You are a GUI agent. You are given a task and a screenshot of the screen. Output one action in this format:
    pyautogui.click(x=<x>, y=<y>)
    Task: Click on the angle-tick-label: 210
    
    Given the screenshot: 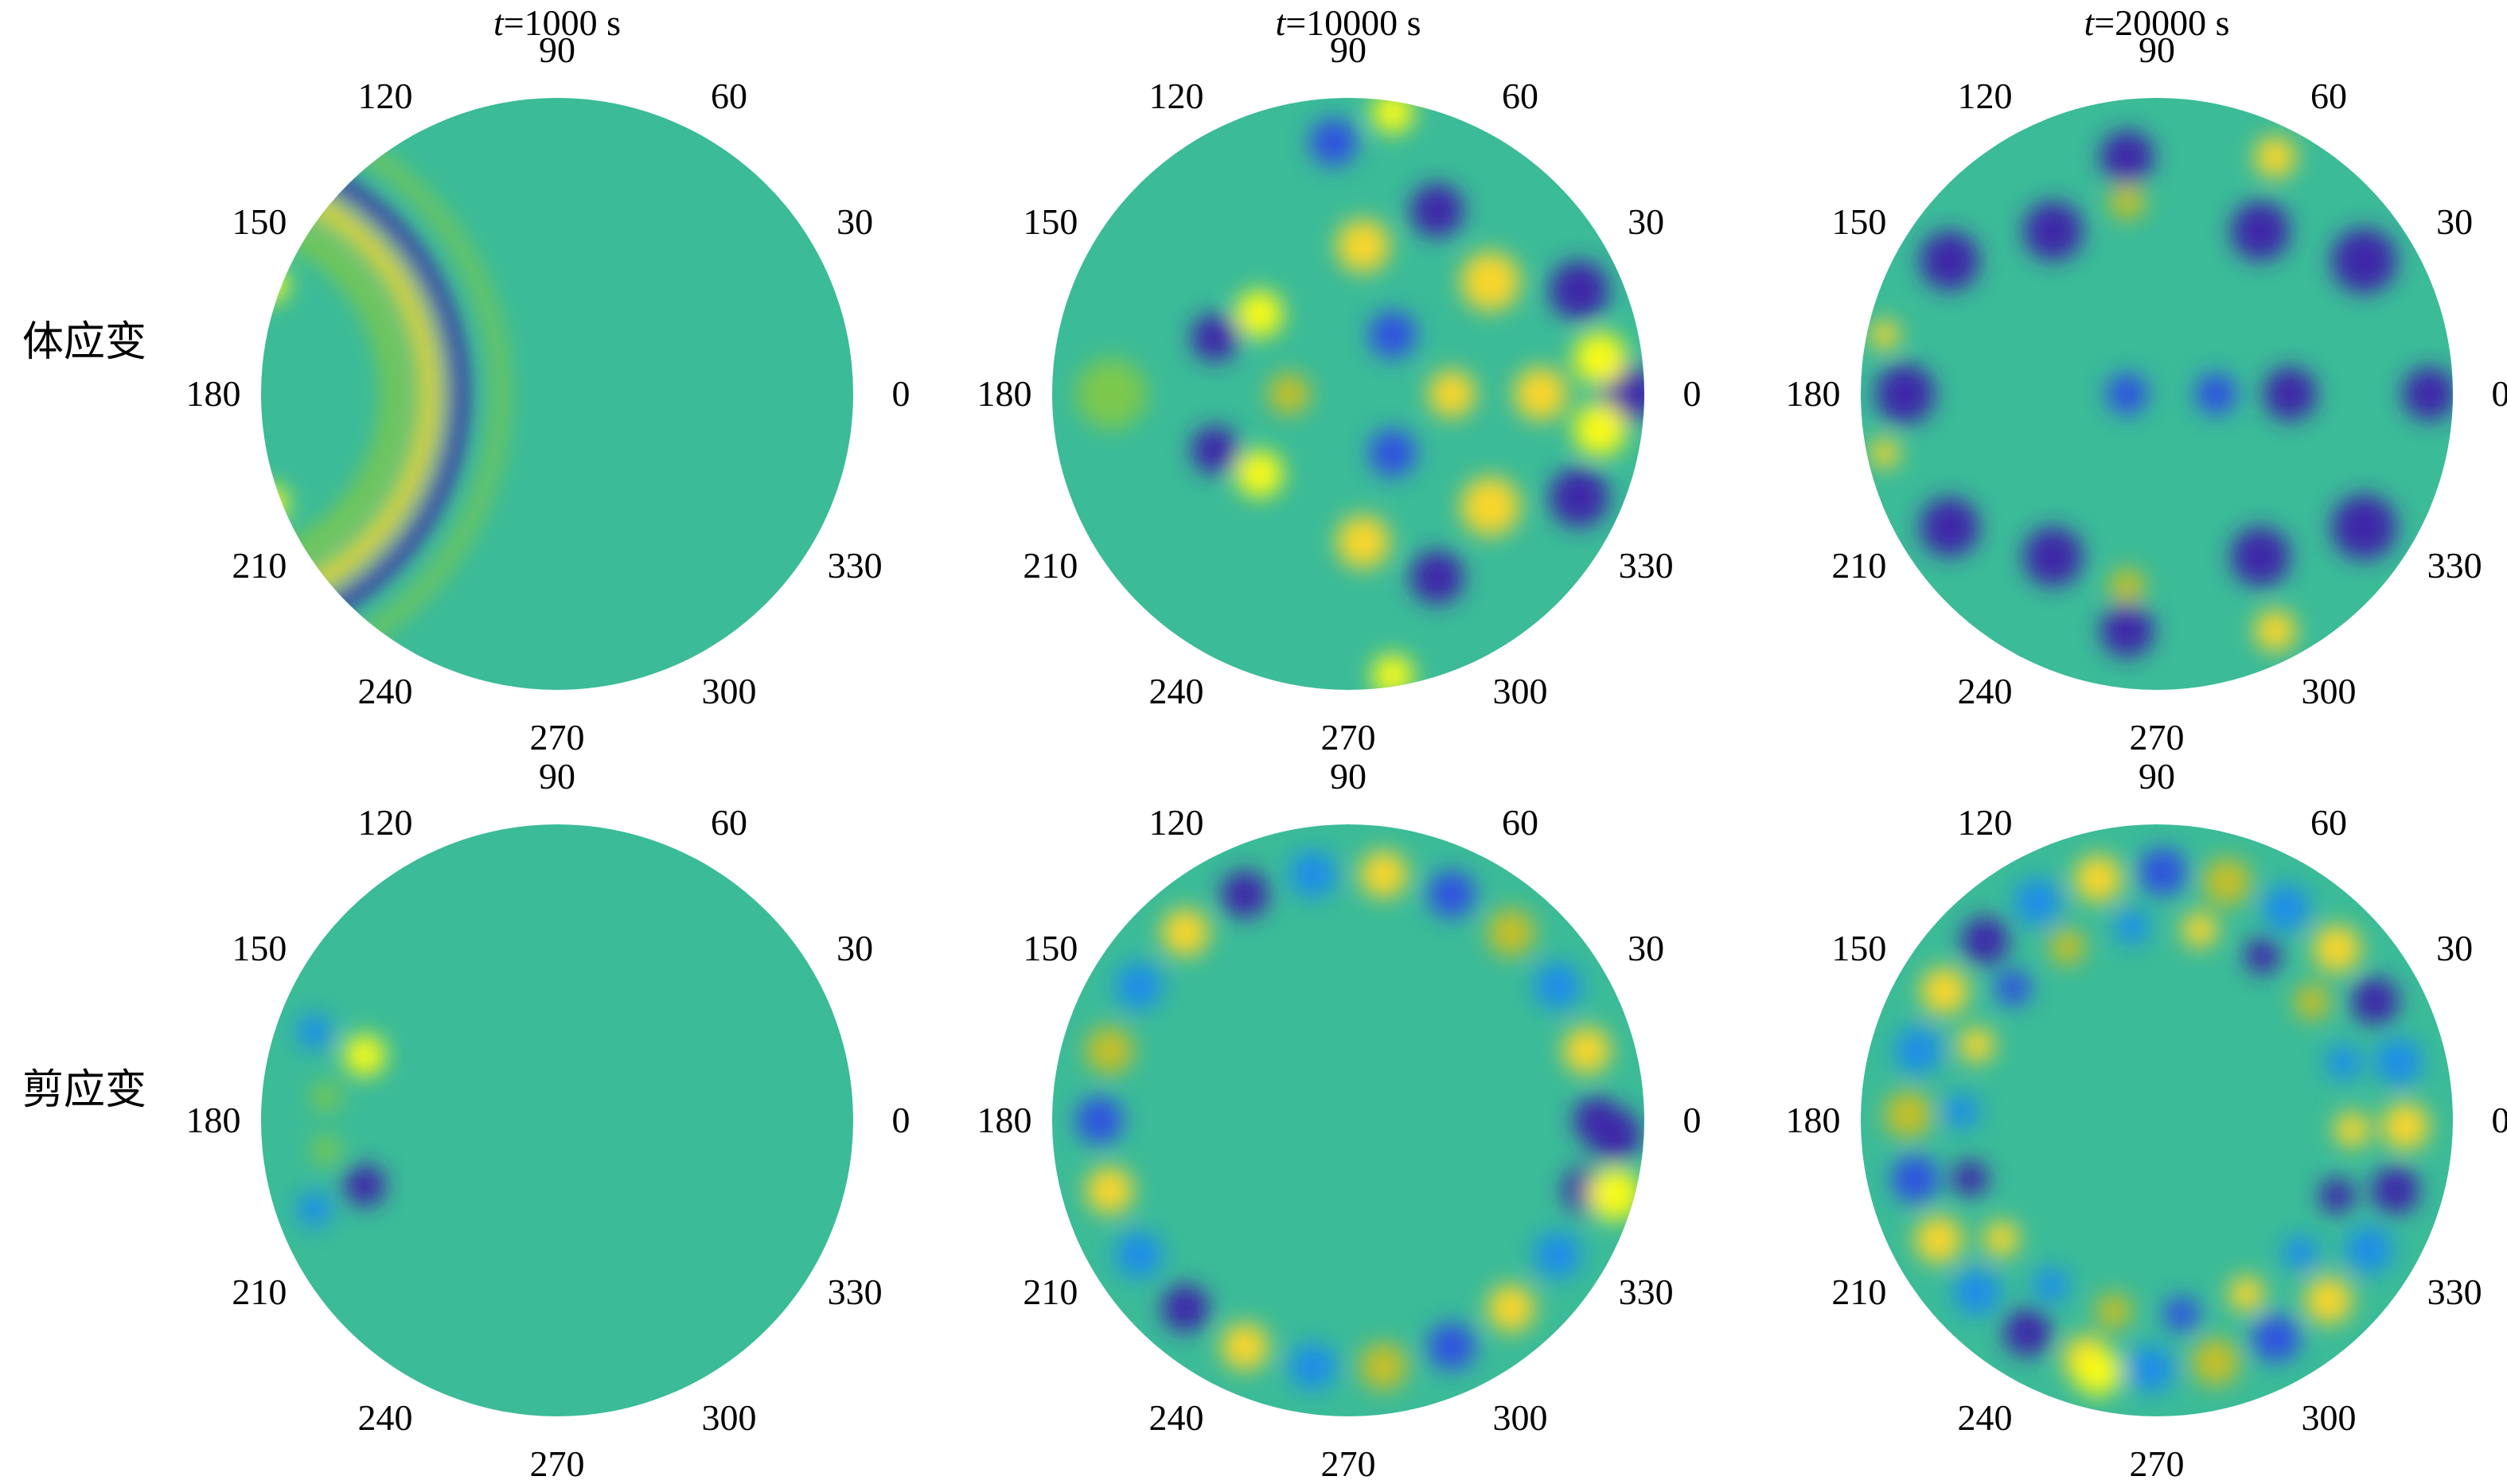 What is the action you would take?
    pyautogui.click(x=259, y=1292)
    